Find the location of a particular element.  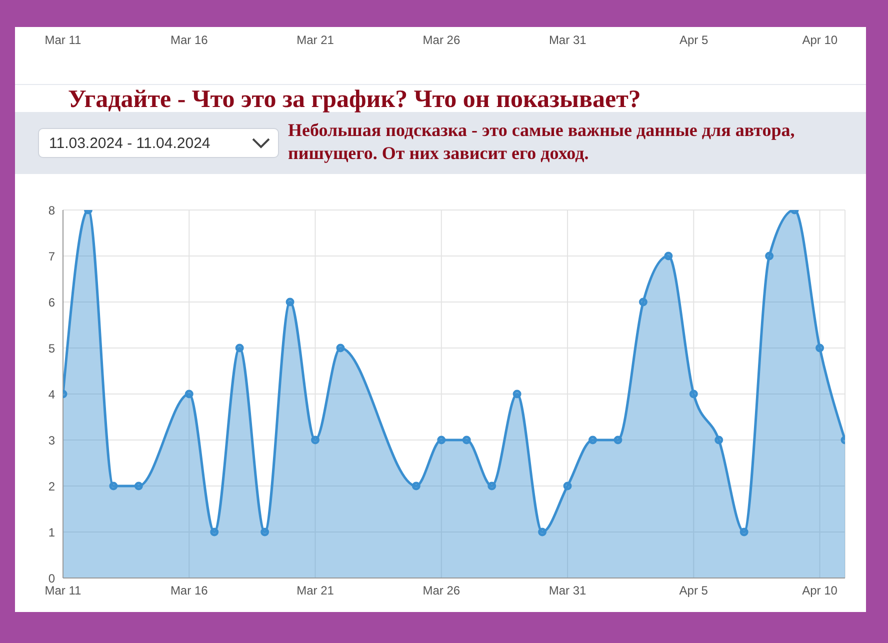

text: Небольшая подсказка - это самые важные данные для автора, пишущего. От них зависит его доход. is located at coordinates (542, 142).